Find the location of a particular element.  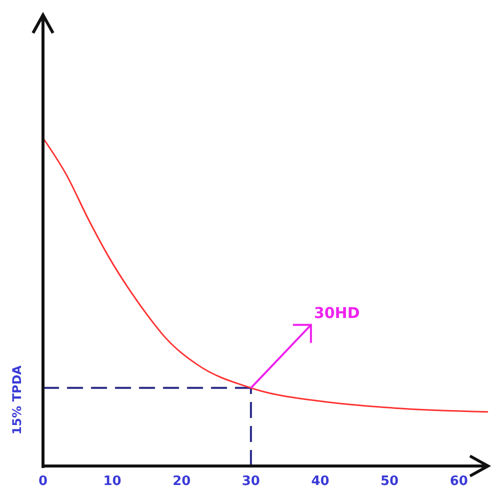

x-tick-label: 30 is located at coordinates (251, 481).